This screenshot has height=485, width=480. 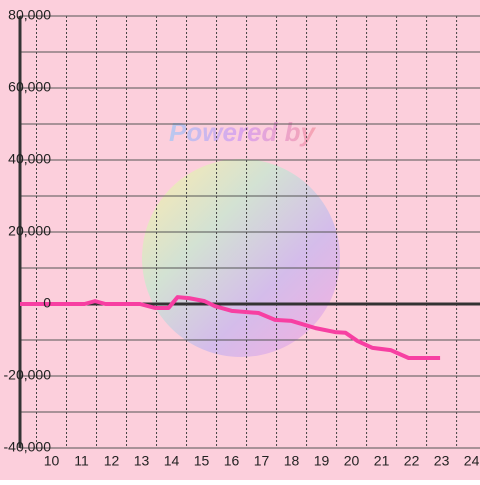 I want to click on x-tick-label: 15, so click(x=202, y=461).